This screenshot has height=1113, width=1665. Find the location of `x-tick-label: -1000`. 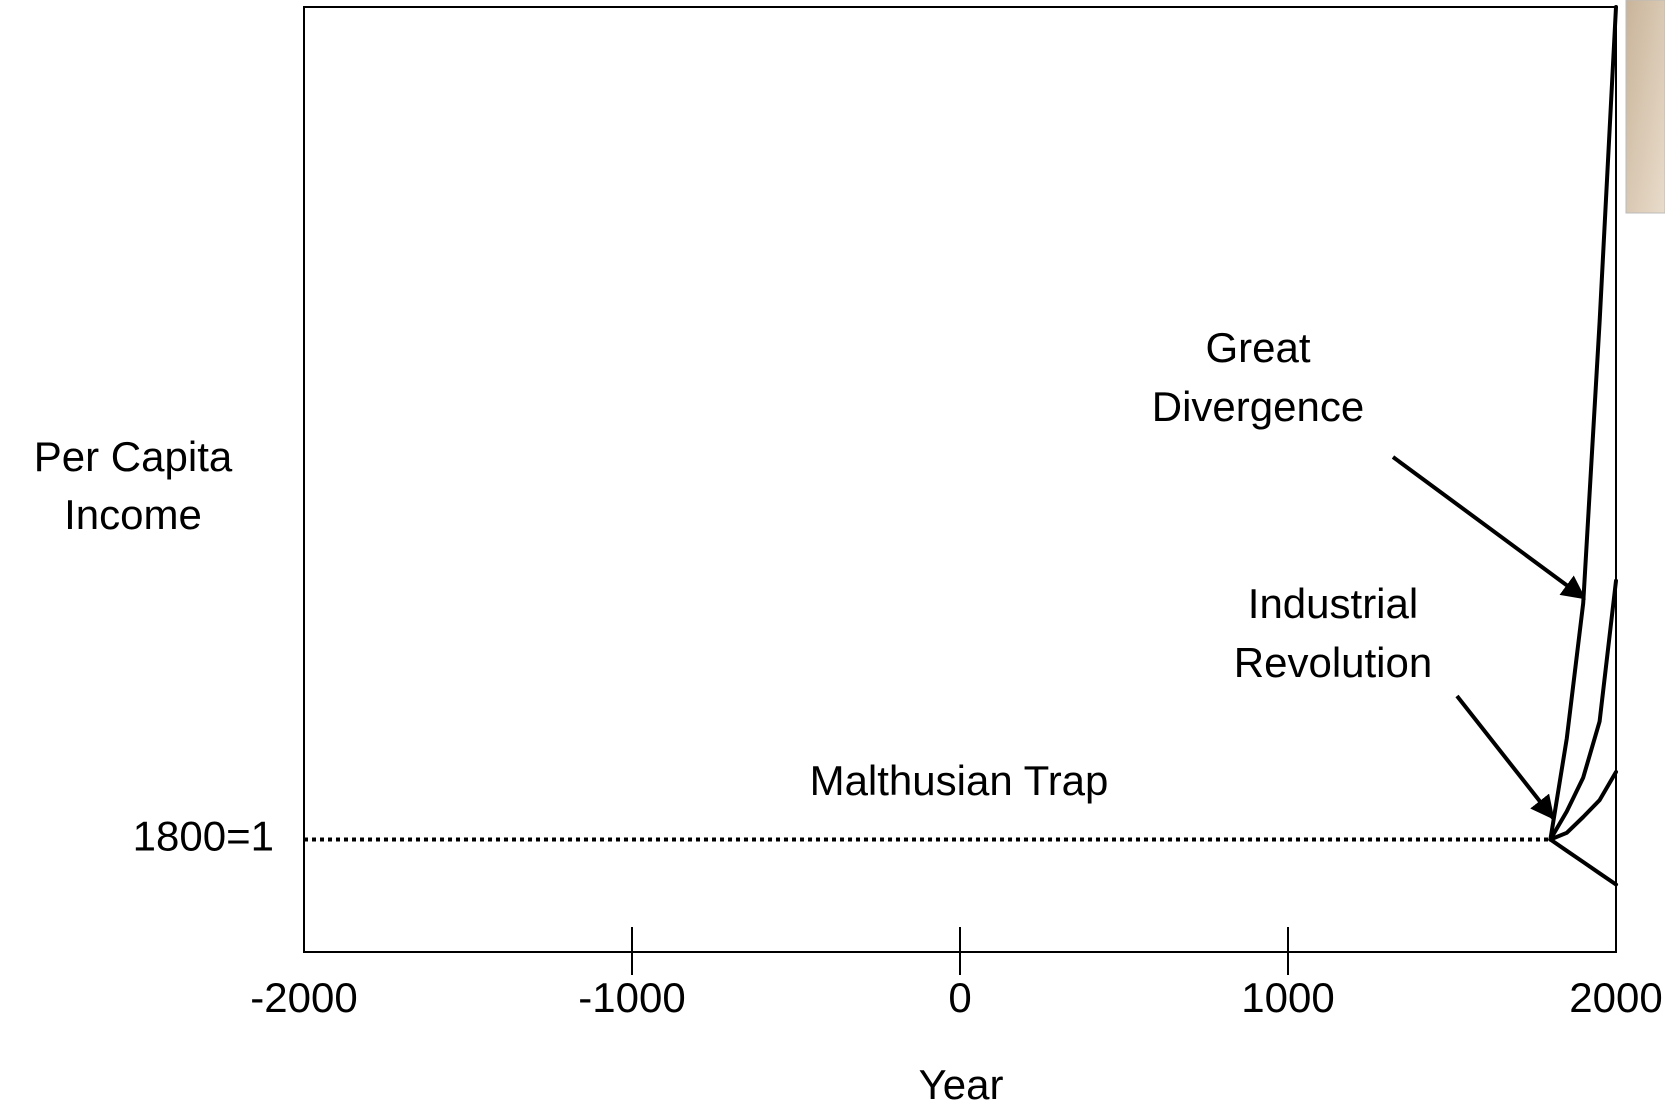

x-tick-label: -1000 is located at coordinates (631, 997).